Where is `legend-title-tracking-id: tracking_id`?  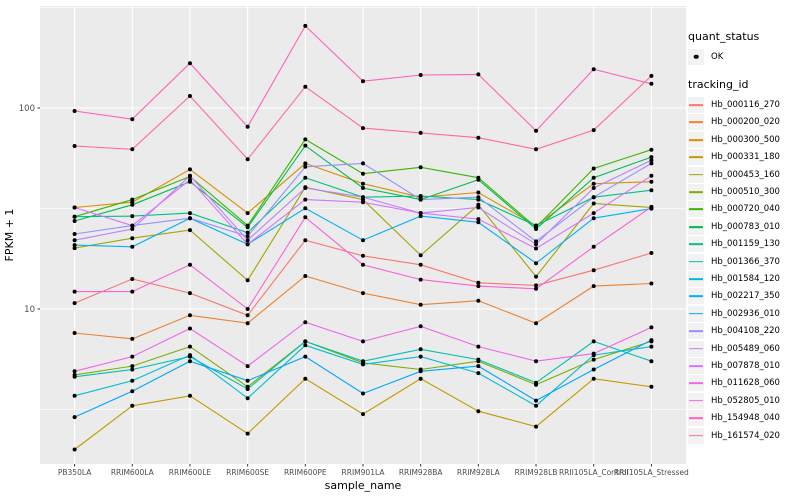
legend-title-tracking-id: tracking_id is located at coordinates (718, 85).